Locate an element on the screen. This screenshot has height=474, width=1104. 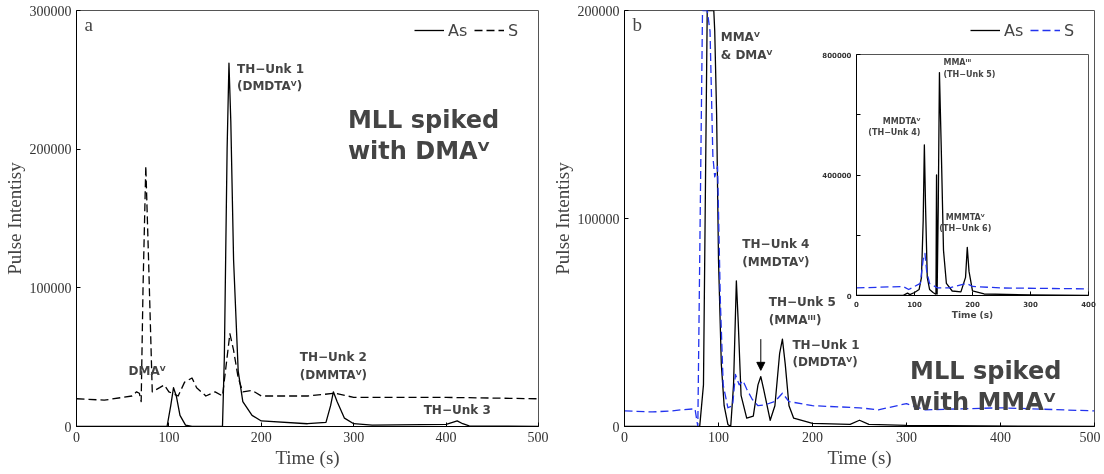
annotation: MMAᴵᴵᴵ (TH−Unk 5) is located at coordinates (969, 68).